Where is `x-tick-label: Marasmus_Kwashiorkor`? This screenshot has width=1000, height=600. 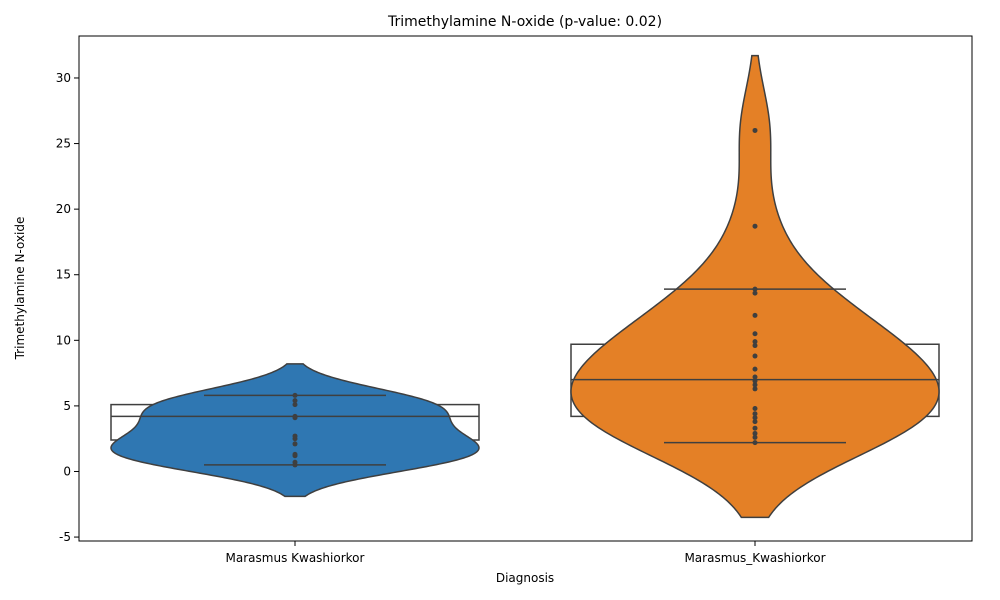
x-tick-label: Marasmus_Kwashiorkor is located at coordinates (754, 558).